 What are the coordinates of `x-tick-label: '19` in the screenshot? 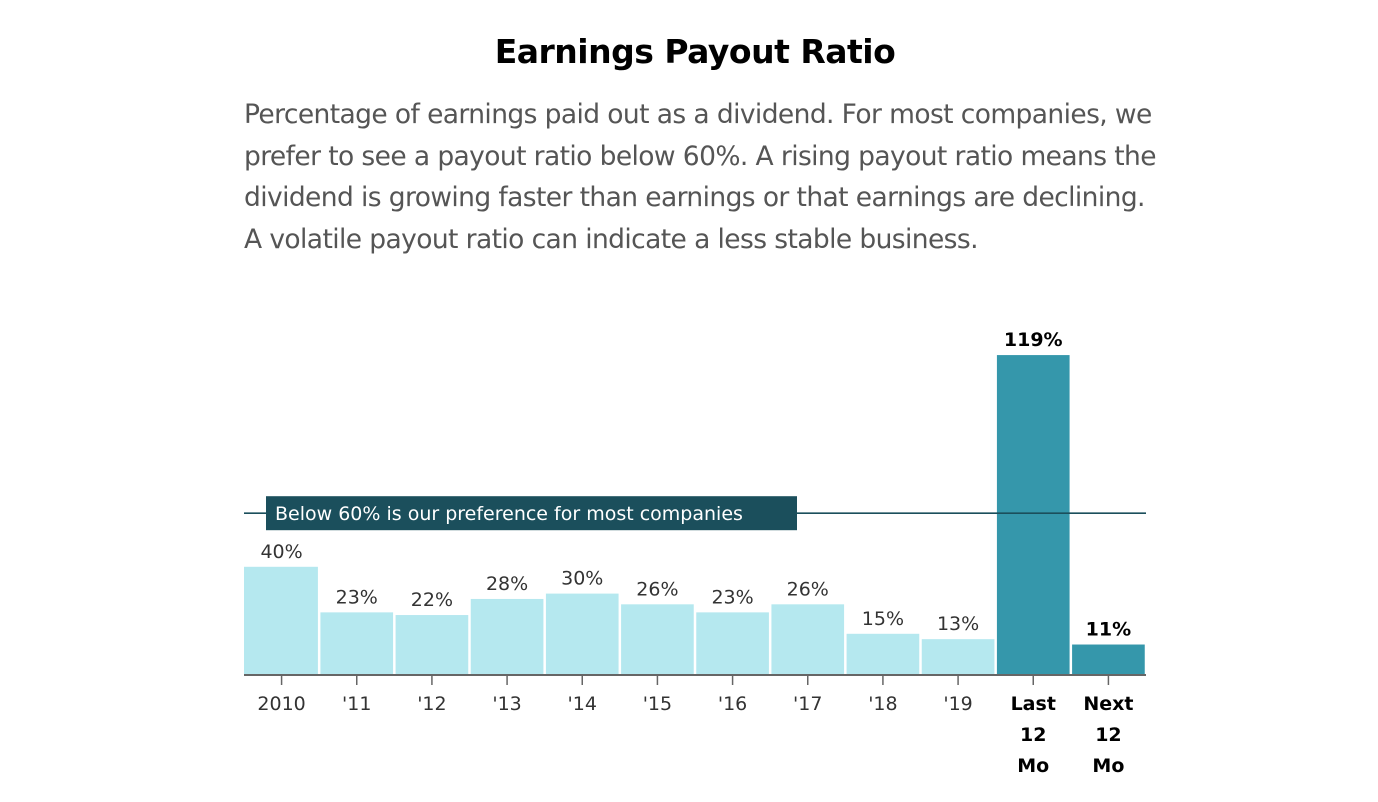 It's located at (957, 704).